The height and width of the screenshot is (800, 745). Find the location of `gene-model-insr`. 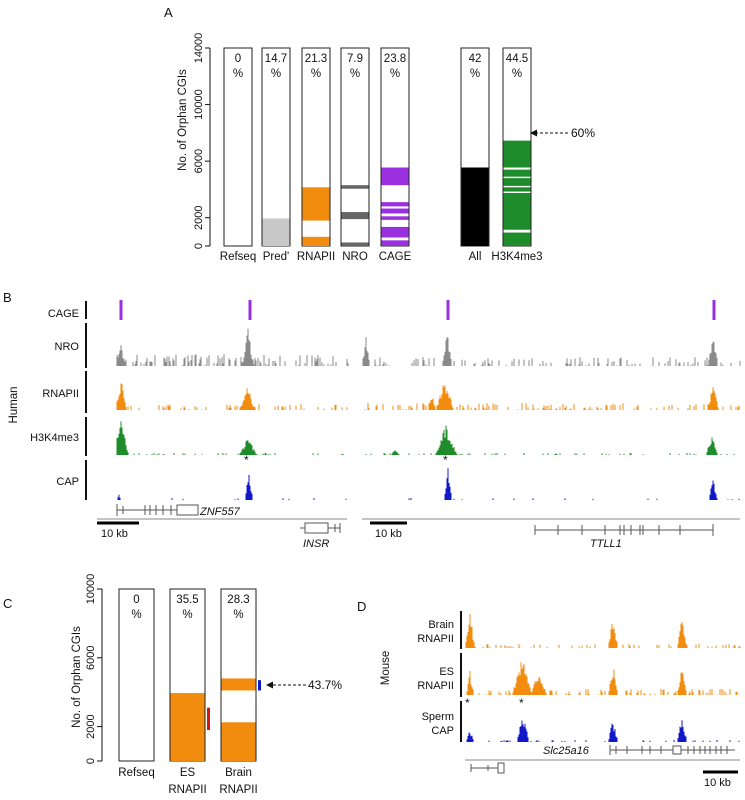

gene-model-insr is located at coordinates (320, 528).